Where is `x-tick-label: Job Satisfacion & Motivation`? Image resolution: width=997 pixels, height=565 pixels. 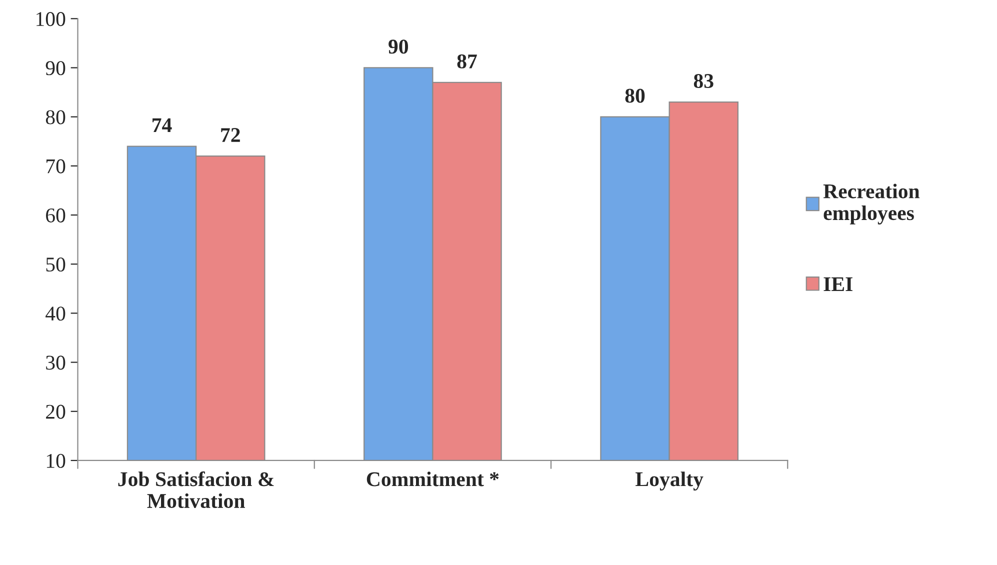 x-tick-label: Job Satisfacion & Motivation is located at coordinates (196, 489).